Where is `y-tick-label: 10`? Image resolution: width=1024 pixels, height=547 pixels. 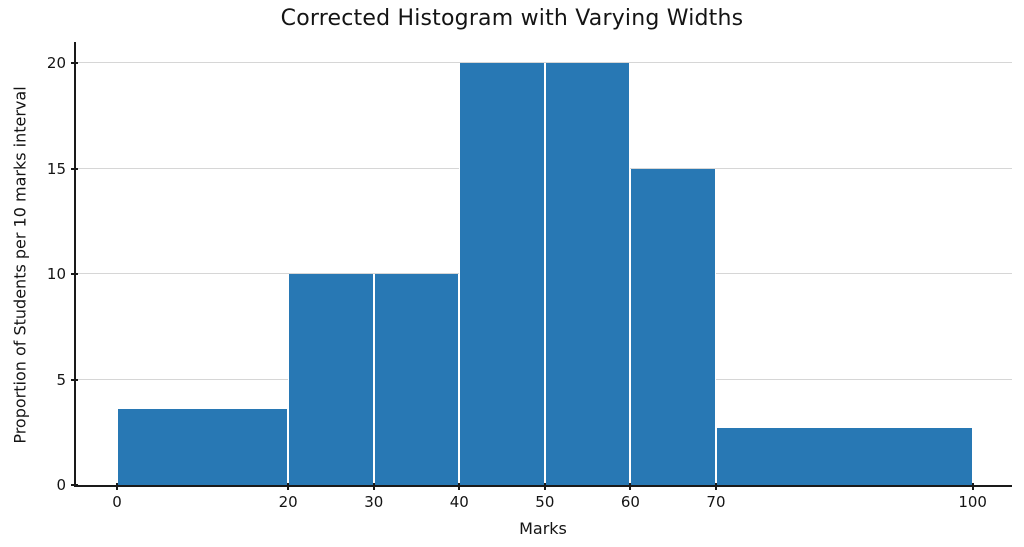
y-tick-label: 10 is located at coordinates (56, 274).